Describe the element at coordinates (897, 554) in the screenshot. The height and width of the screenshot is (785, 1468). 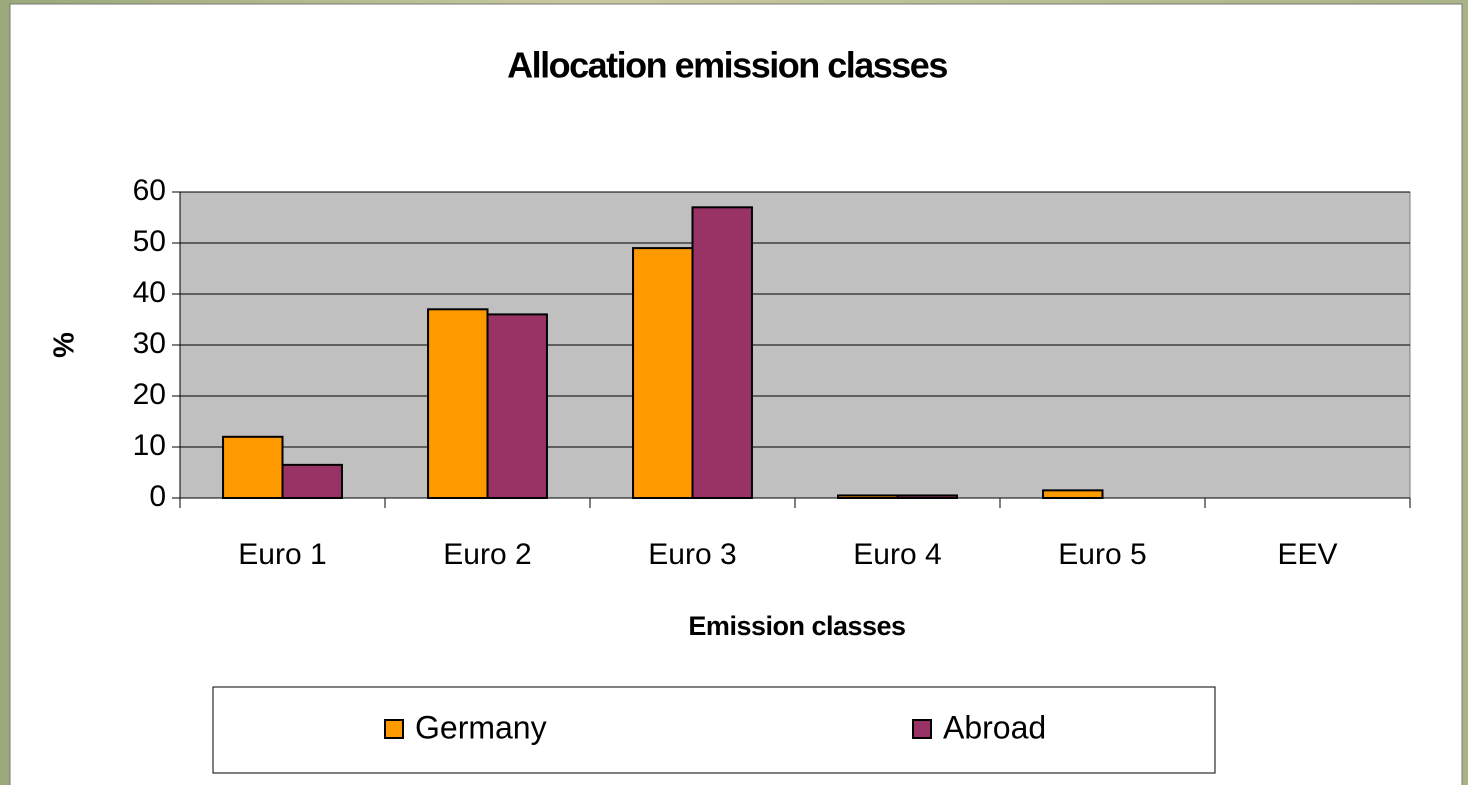
I see `x-tick-label: Euro 4` at that location.